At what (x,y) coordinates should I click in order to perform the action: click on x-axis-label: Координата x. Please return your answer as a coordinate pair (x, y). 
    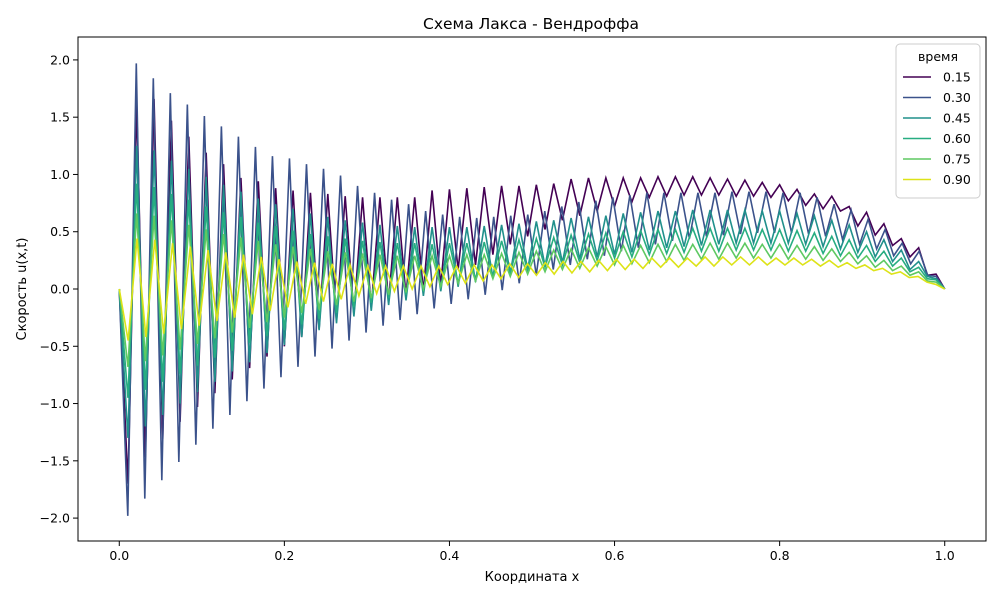
    Looking at the image, I should click on (532, 577).